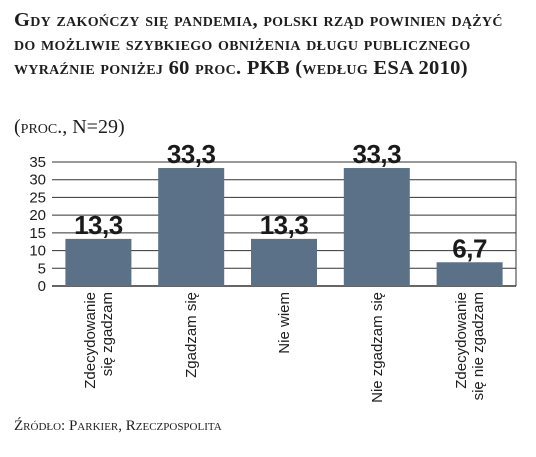 The image size is (536, 457). What do you see at coordinates (107, 334) in the screenshot?
I see `x-tick-label-line: się zgadzam` at bounding box center [107, 334].